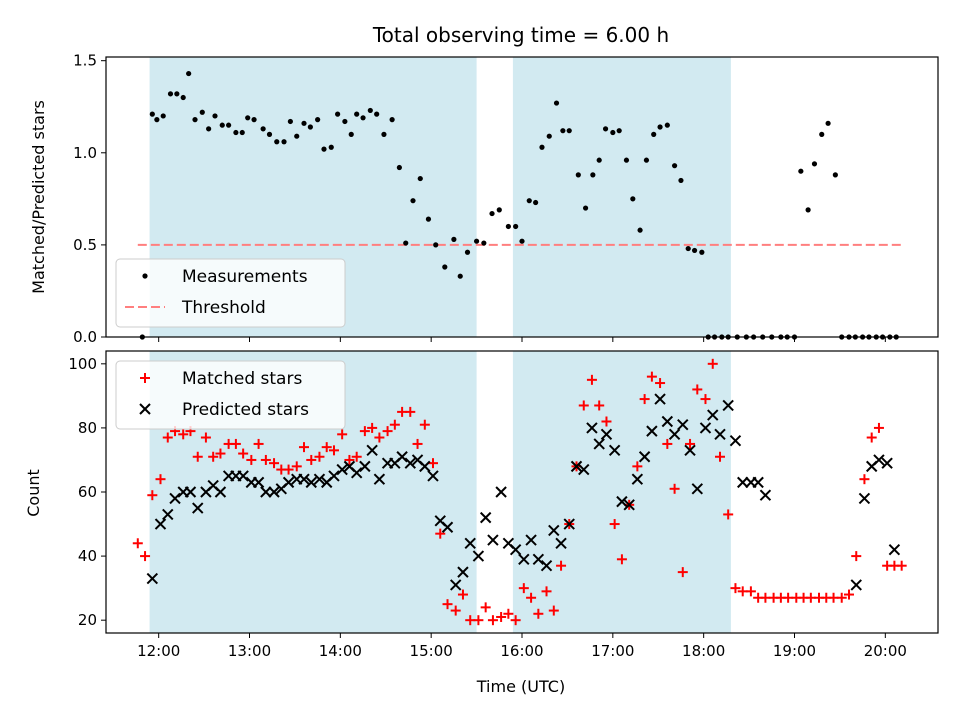 The image size is (960, 720). Describe the element at coordinates (85, 245) in the screenshot. I see `y-tick-label: 0.5` at that location.